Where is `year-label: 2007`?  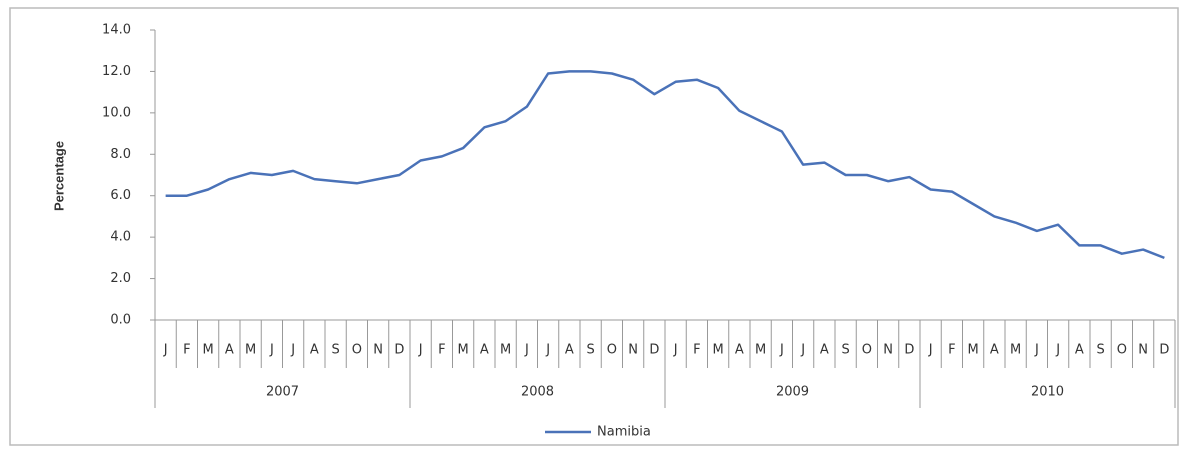 year-label: 2007 is located at coordinates (282, 392).